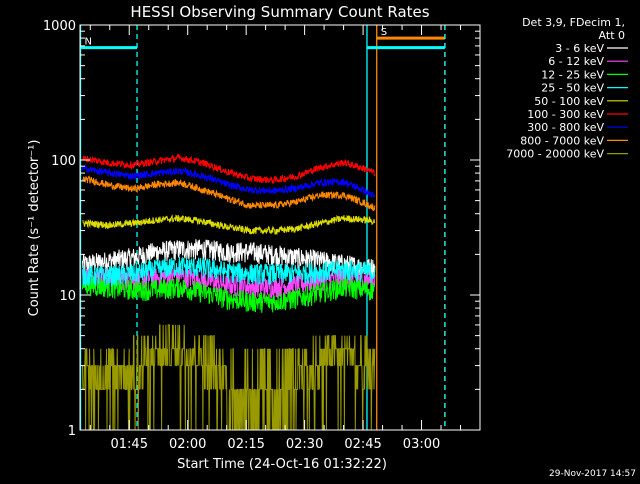 The height and width of the screenshot is (484, 640). What do you see at coordinates (576, 61) in the screenshot?
I see `legend-label-2: 6 - 12 keV` at bounding box center [576, 61].